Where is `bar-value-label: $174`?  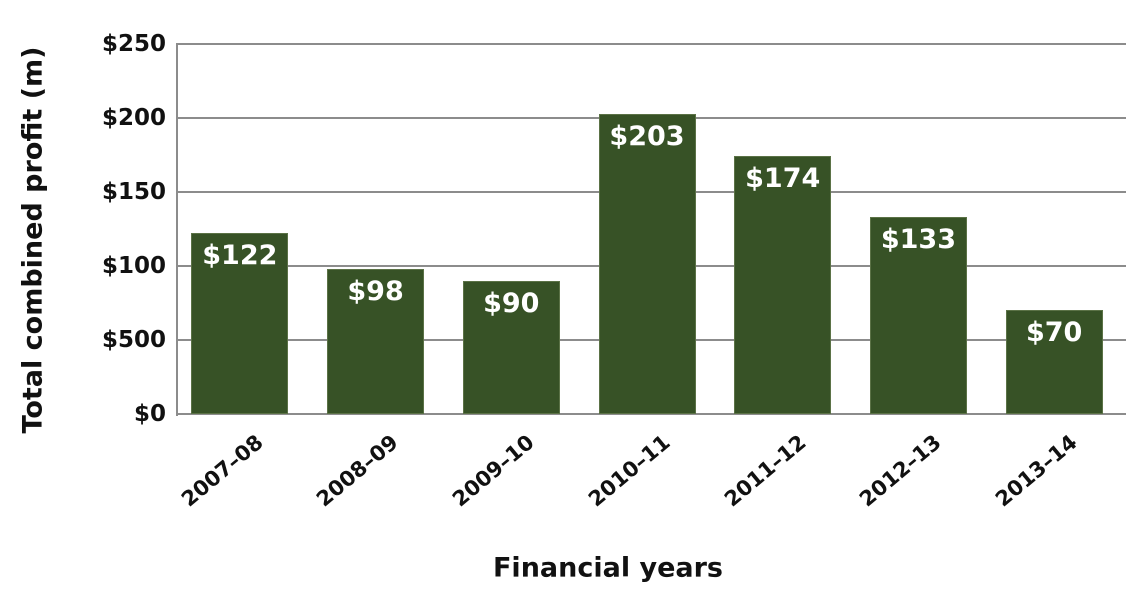 bar-value-label: $174 is located at coordinates (783, 179).